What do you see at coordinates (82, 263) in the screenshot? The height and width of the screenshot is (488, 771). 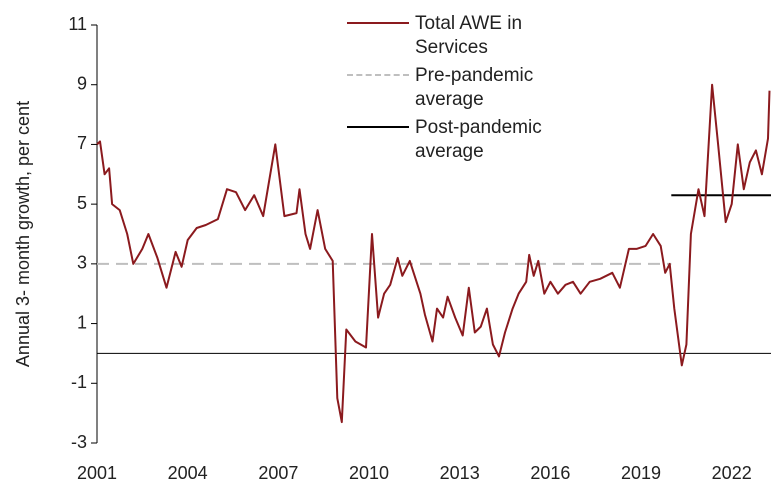 I see `y-tick-label: 3` at bounding box center [82, 263].